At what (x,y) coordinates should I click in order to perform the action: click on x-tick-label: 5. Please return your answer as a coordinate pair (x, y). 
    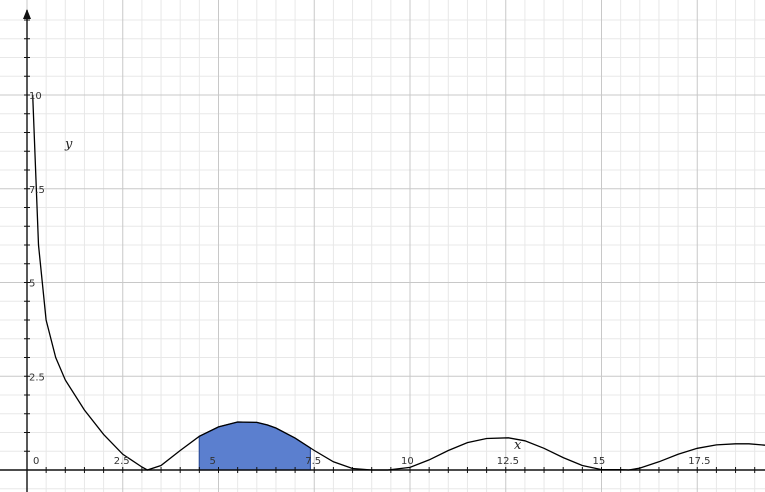
    Looking at the image, I should click on (213, 461).